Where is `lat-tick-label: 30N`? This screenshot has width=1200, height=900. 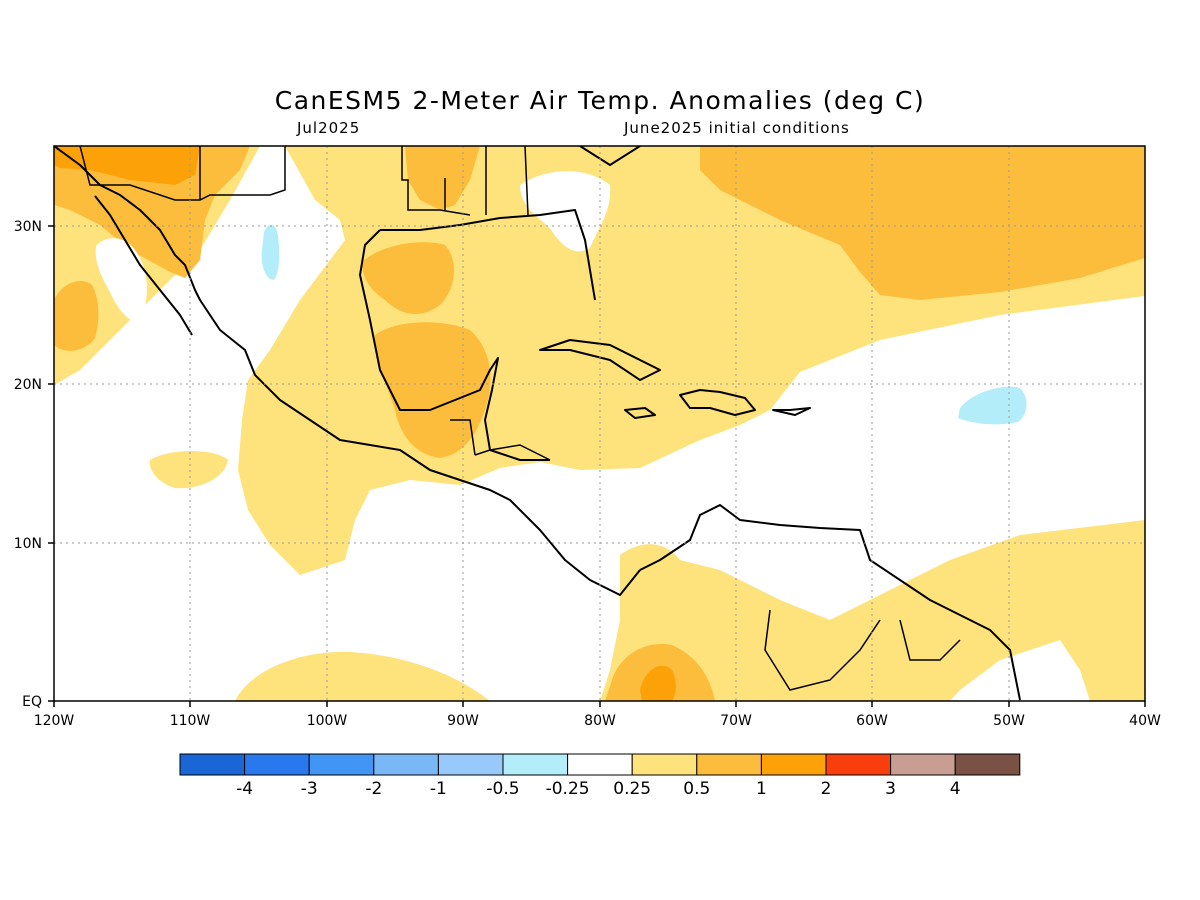 lat-tick-label: 30N is located at coordinates (28, 227).